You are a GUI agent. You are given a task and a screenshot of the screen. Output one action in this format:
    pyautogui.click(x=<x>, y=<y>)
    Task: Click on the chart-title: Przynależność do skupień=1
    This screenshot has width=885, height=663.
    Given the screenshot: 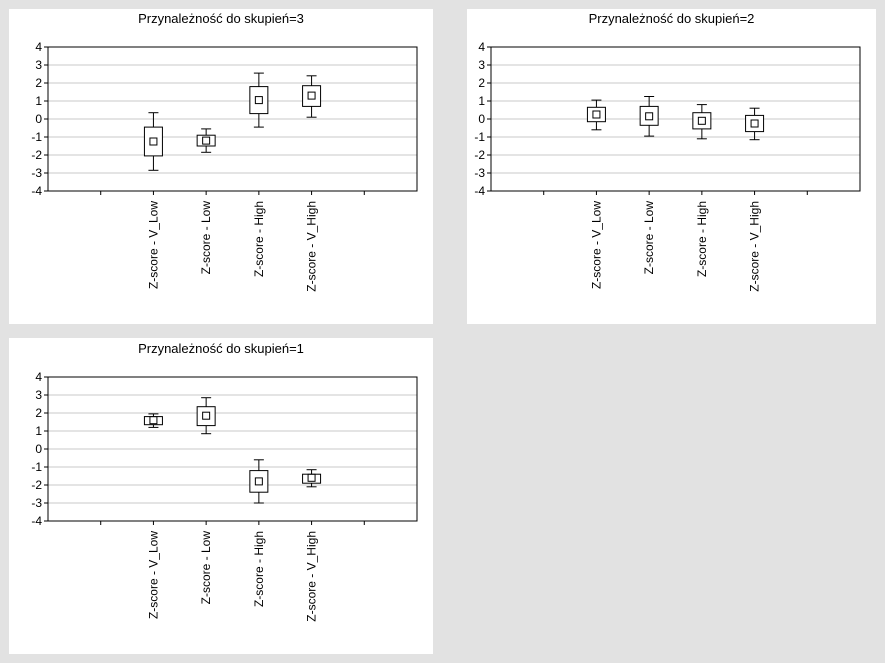 What is the action you would take?
    pyautogui.click(x=221, y=348)
    